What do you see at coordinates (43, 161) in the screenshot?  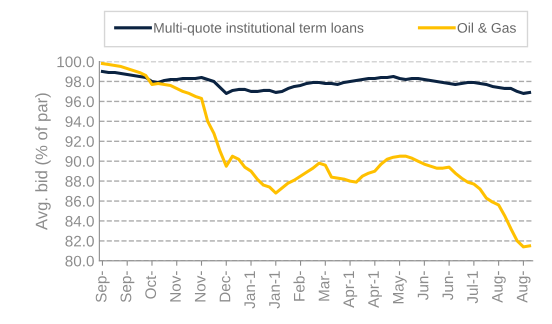 I see `y-axis-title: Avg. bid (% of par)` at bounding box center [43, 161].